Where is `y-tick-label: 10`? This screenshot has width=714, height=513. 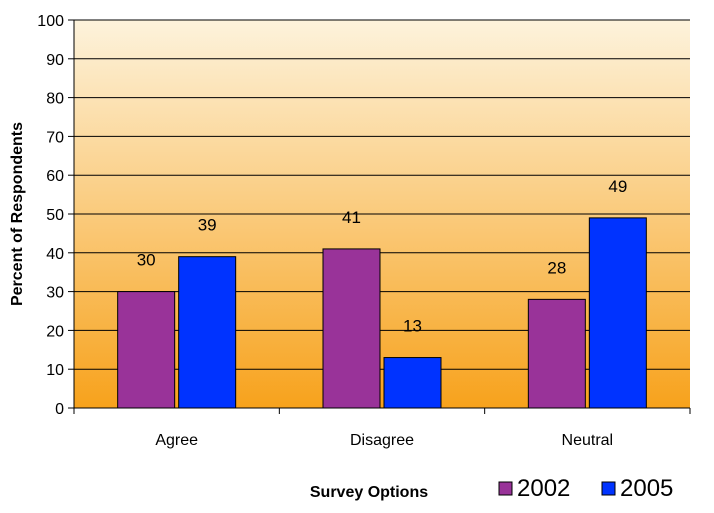
y-tick-label: 10 is located at coordinates (55, 370).